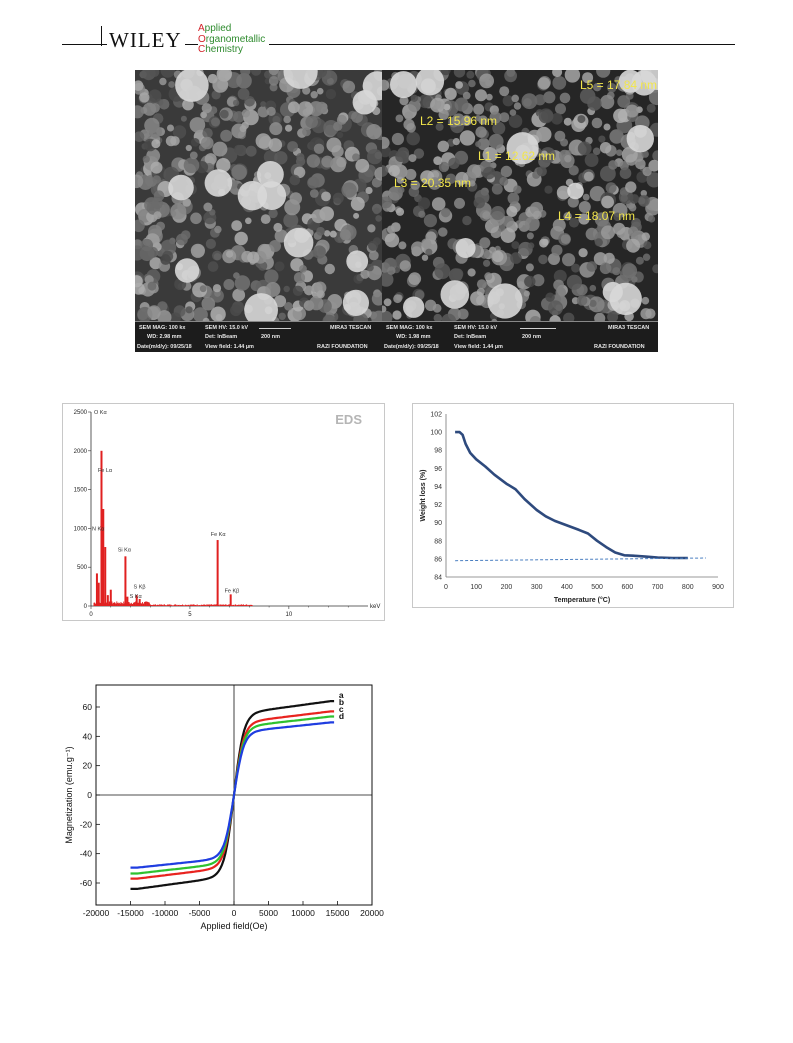 The height and width of the screenshot is (1043, 793). I want to click on tga-x-label: Temperature (°C), so click(582, 600).